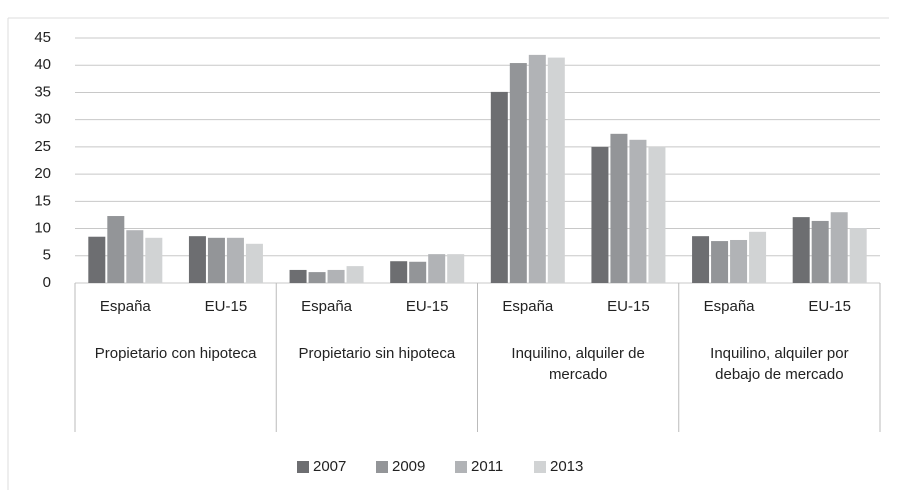 The width and height of the screenshot is (897, 500). Describe the element at coordinates (42, 91) in the screenshot. I see `y-tick-label: 35` at that location.